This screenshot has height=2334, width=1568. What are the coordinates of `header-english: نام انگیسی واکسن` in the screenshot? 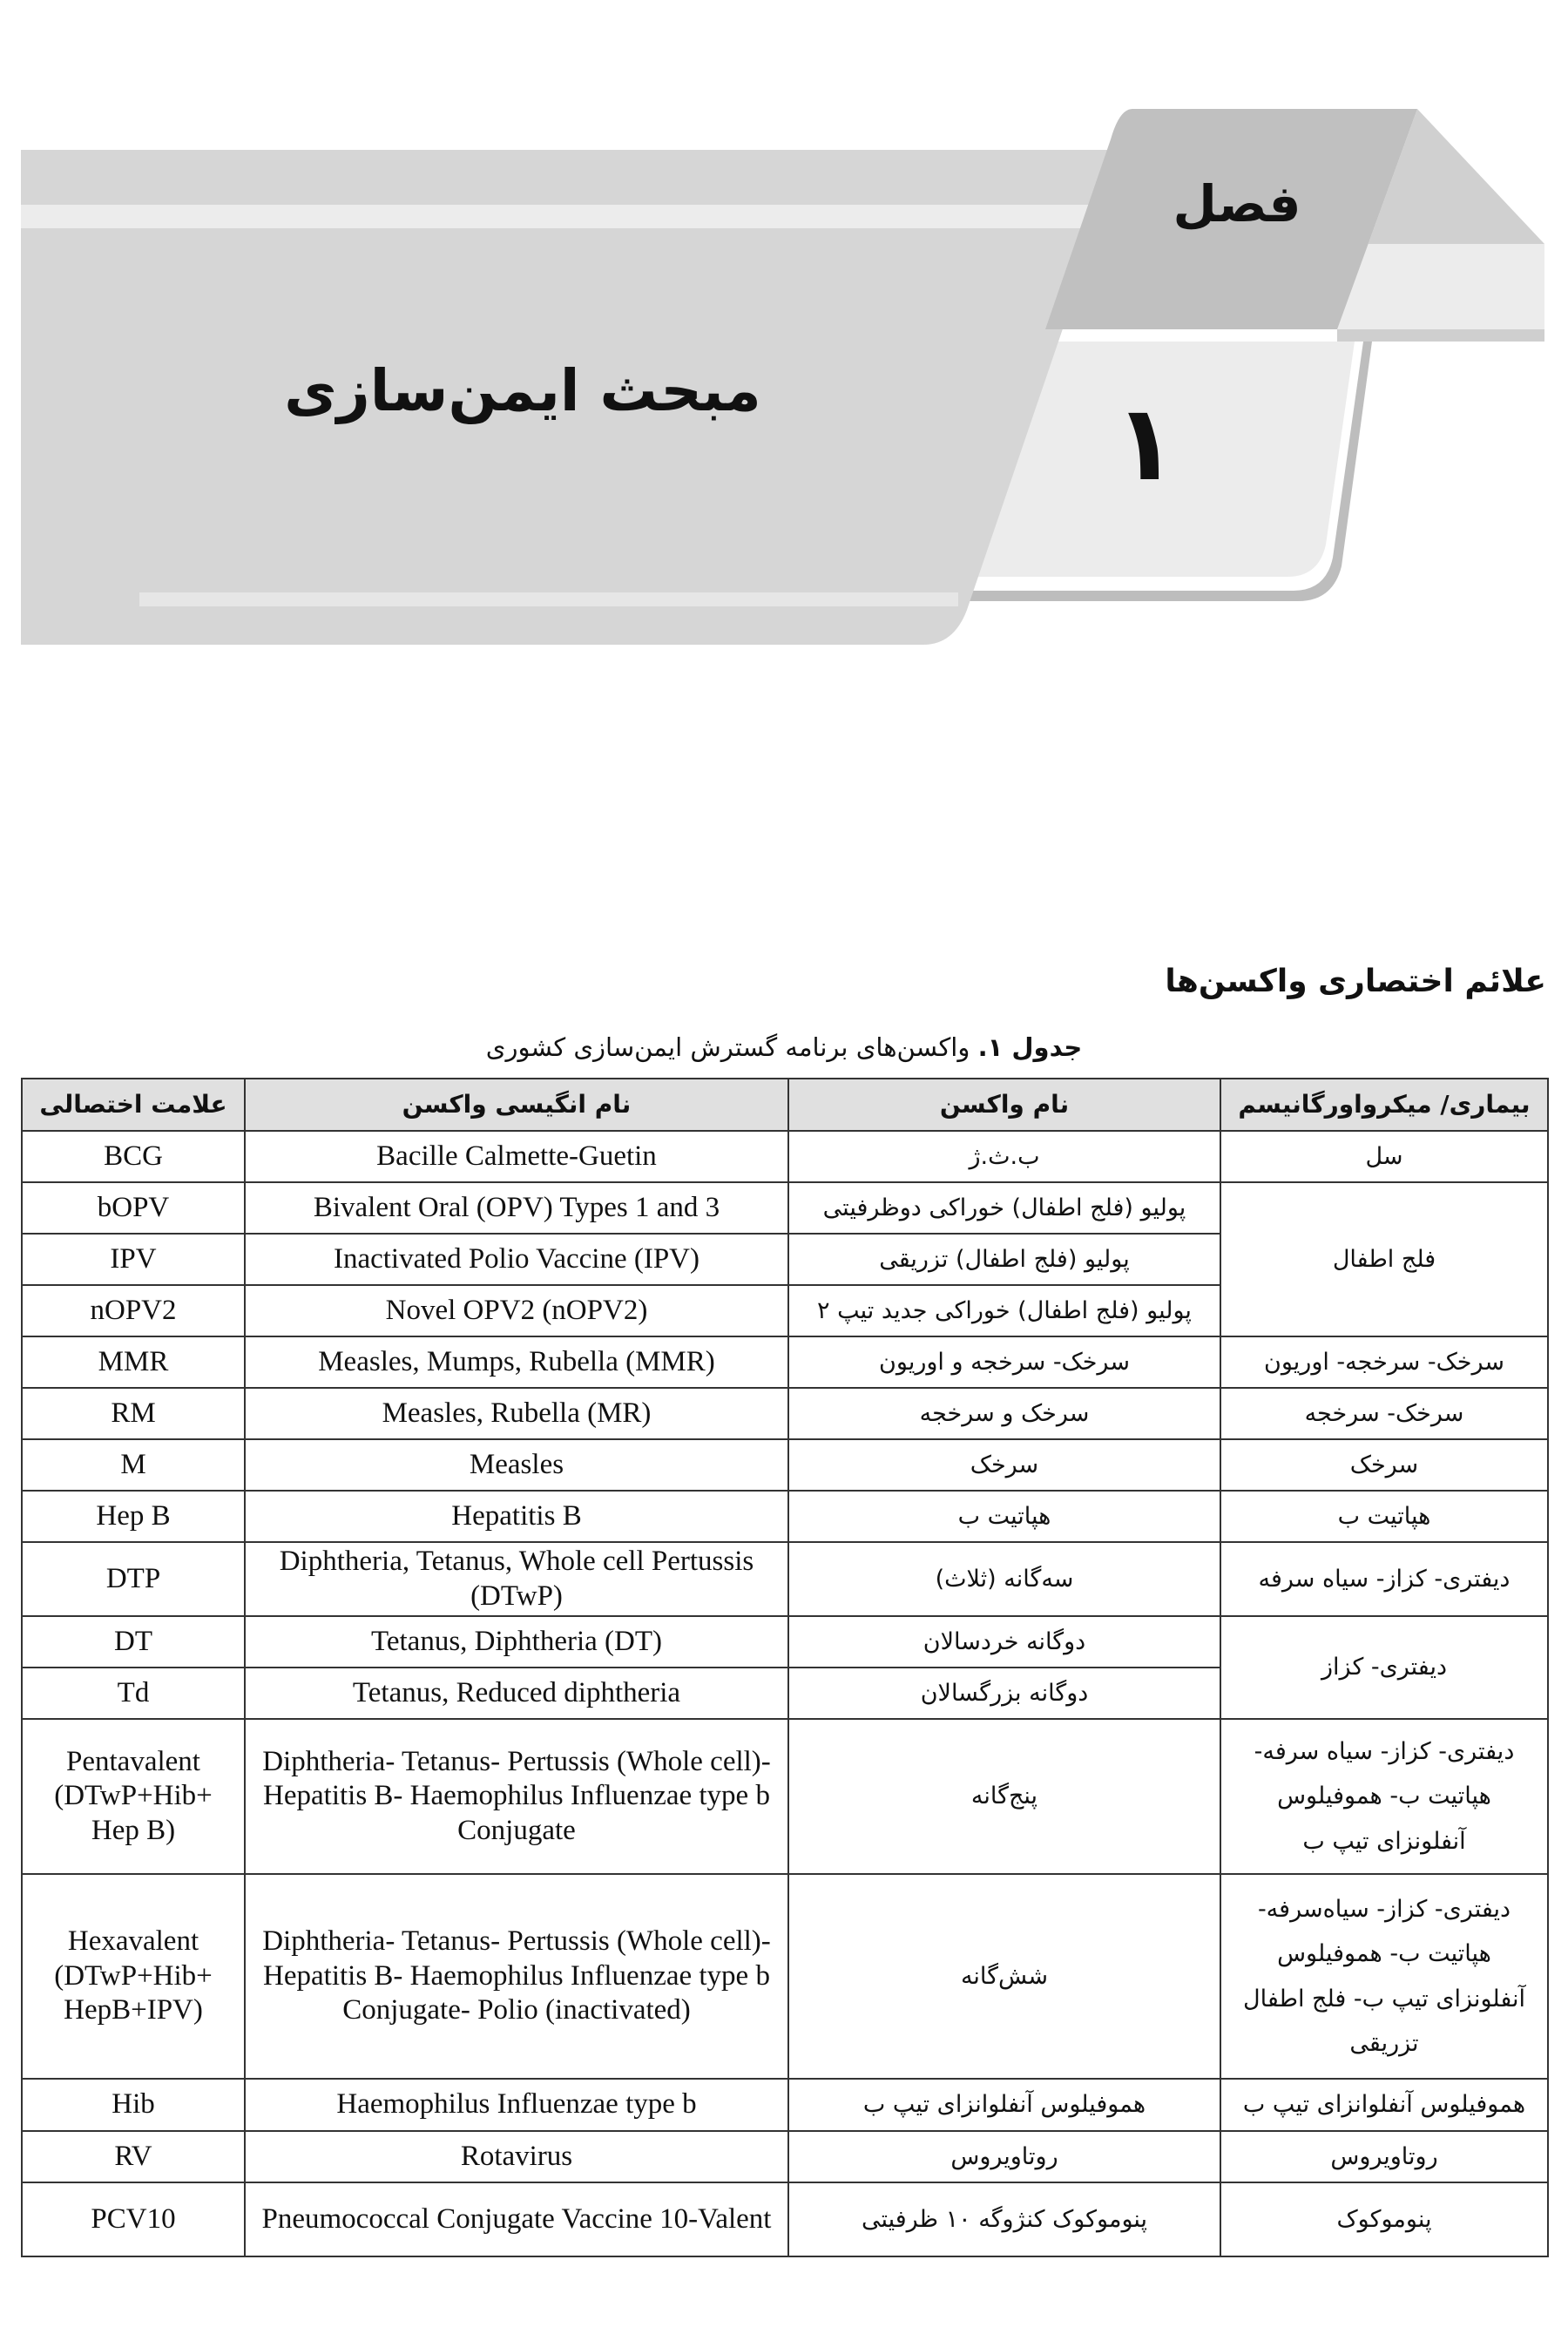 It's located at (516, 1105).